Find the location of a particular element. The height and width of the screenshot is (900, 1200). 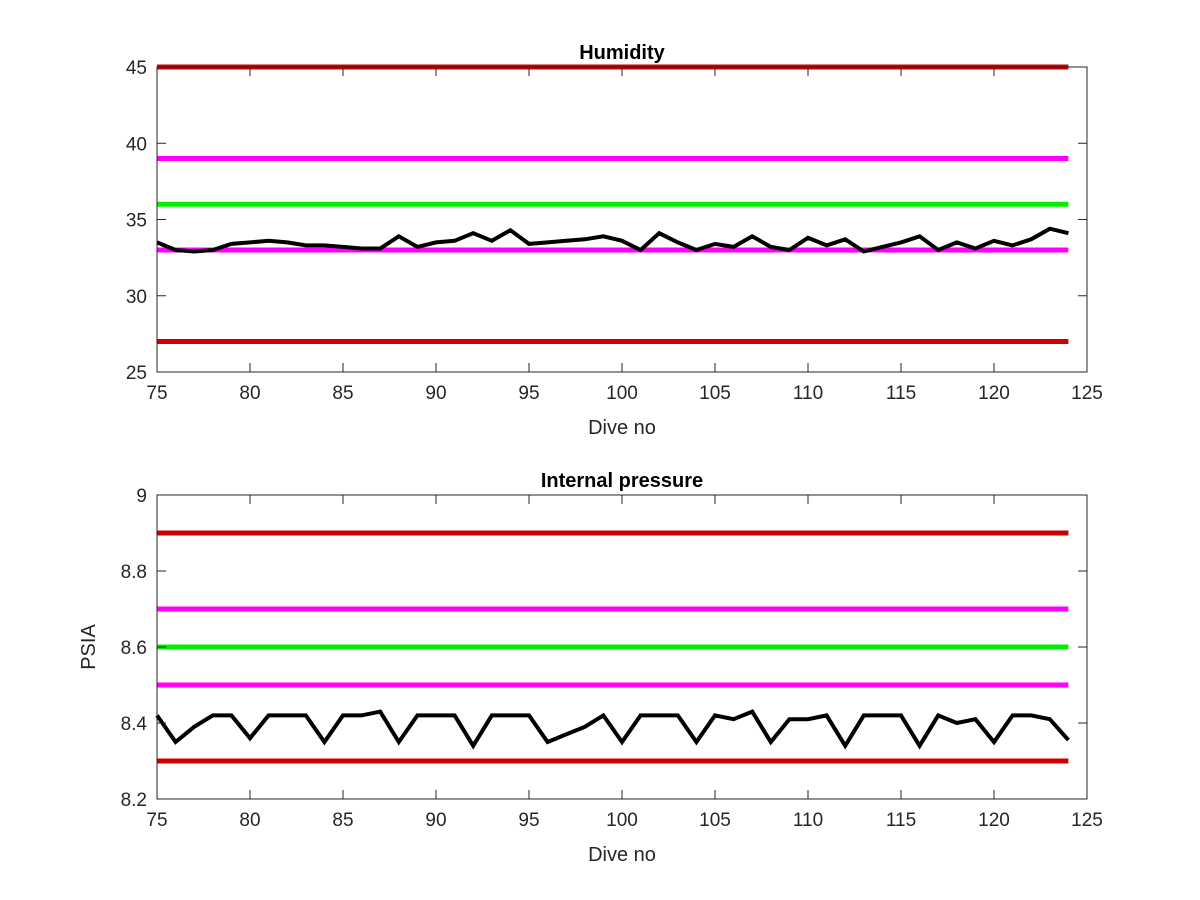

y-tick-label: 45 is located at coordinates (136, 68).